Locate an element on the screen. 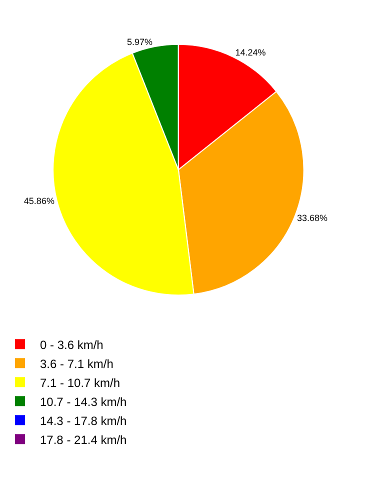 This screenshot has height=492, width=366. data-label: 14.24% is located at coordinates (250, 53).